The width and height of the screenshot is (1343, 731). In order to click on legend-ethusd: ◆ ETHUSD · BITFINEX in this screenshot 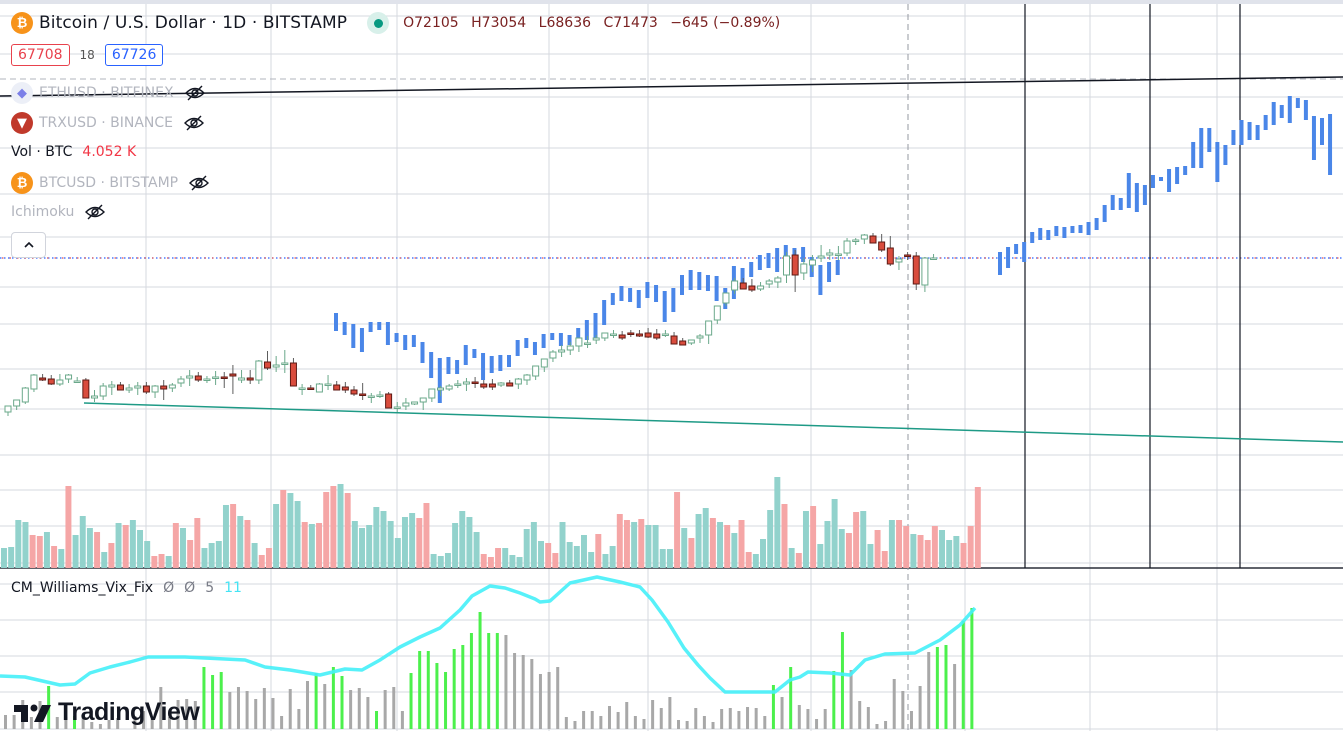, I will do `click(108, 93)`.